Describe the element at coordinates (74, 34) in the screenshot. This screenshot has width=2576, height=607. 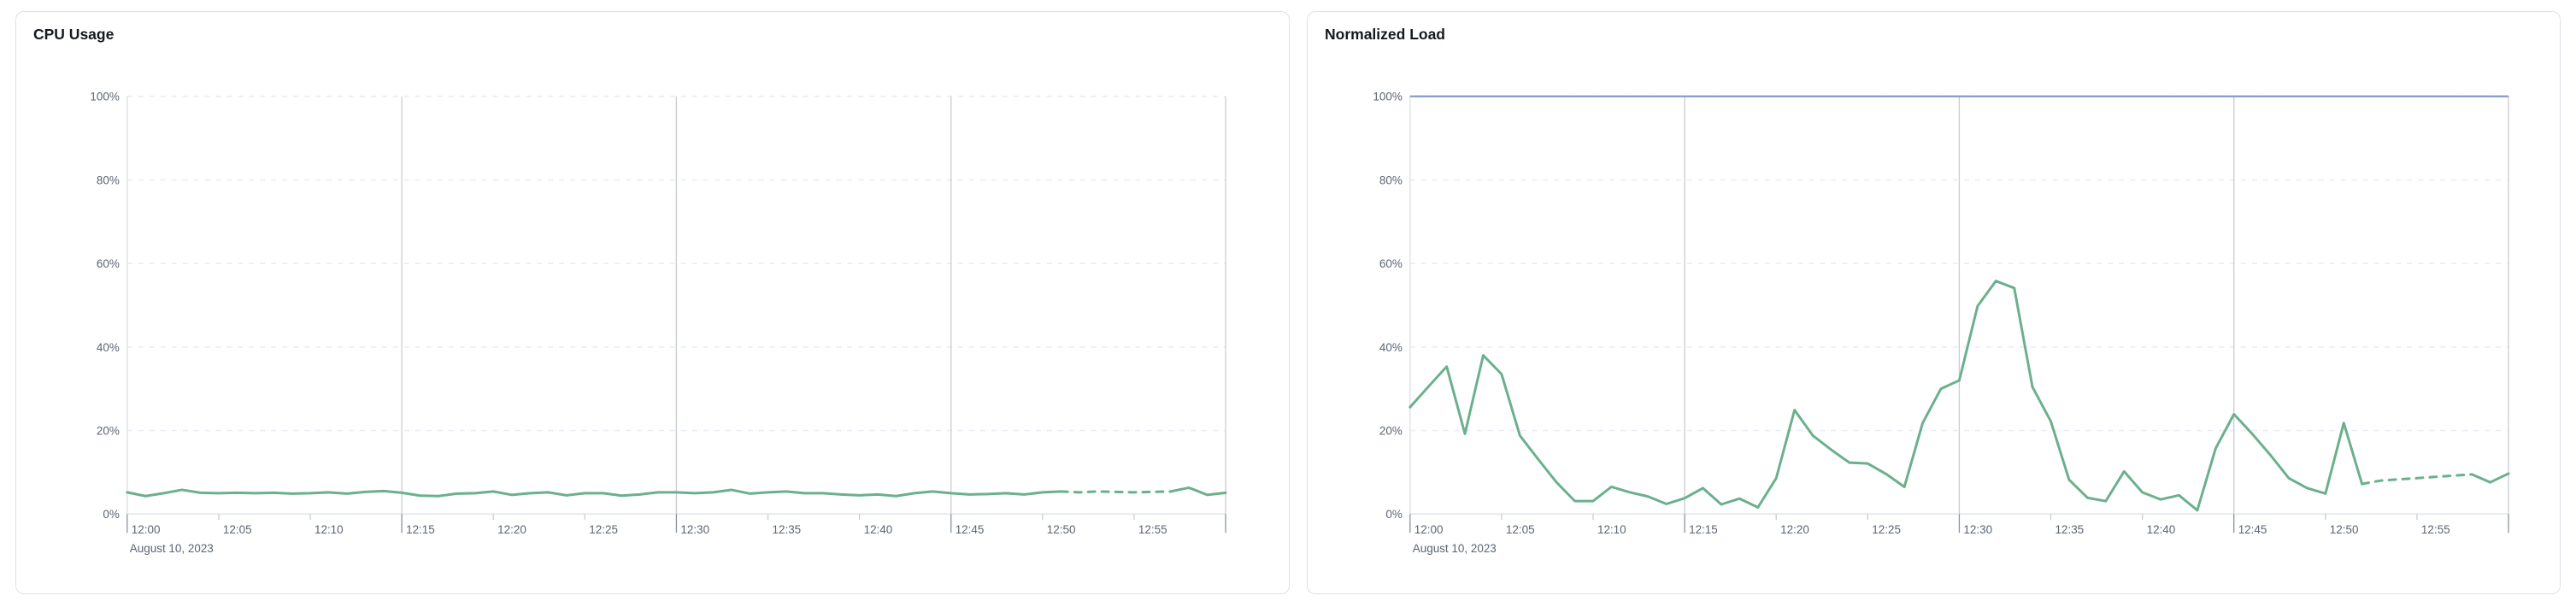
I see `cpu-usage-title: CPU Usage` at that location.